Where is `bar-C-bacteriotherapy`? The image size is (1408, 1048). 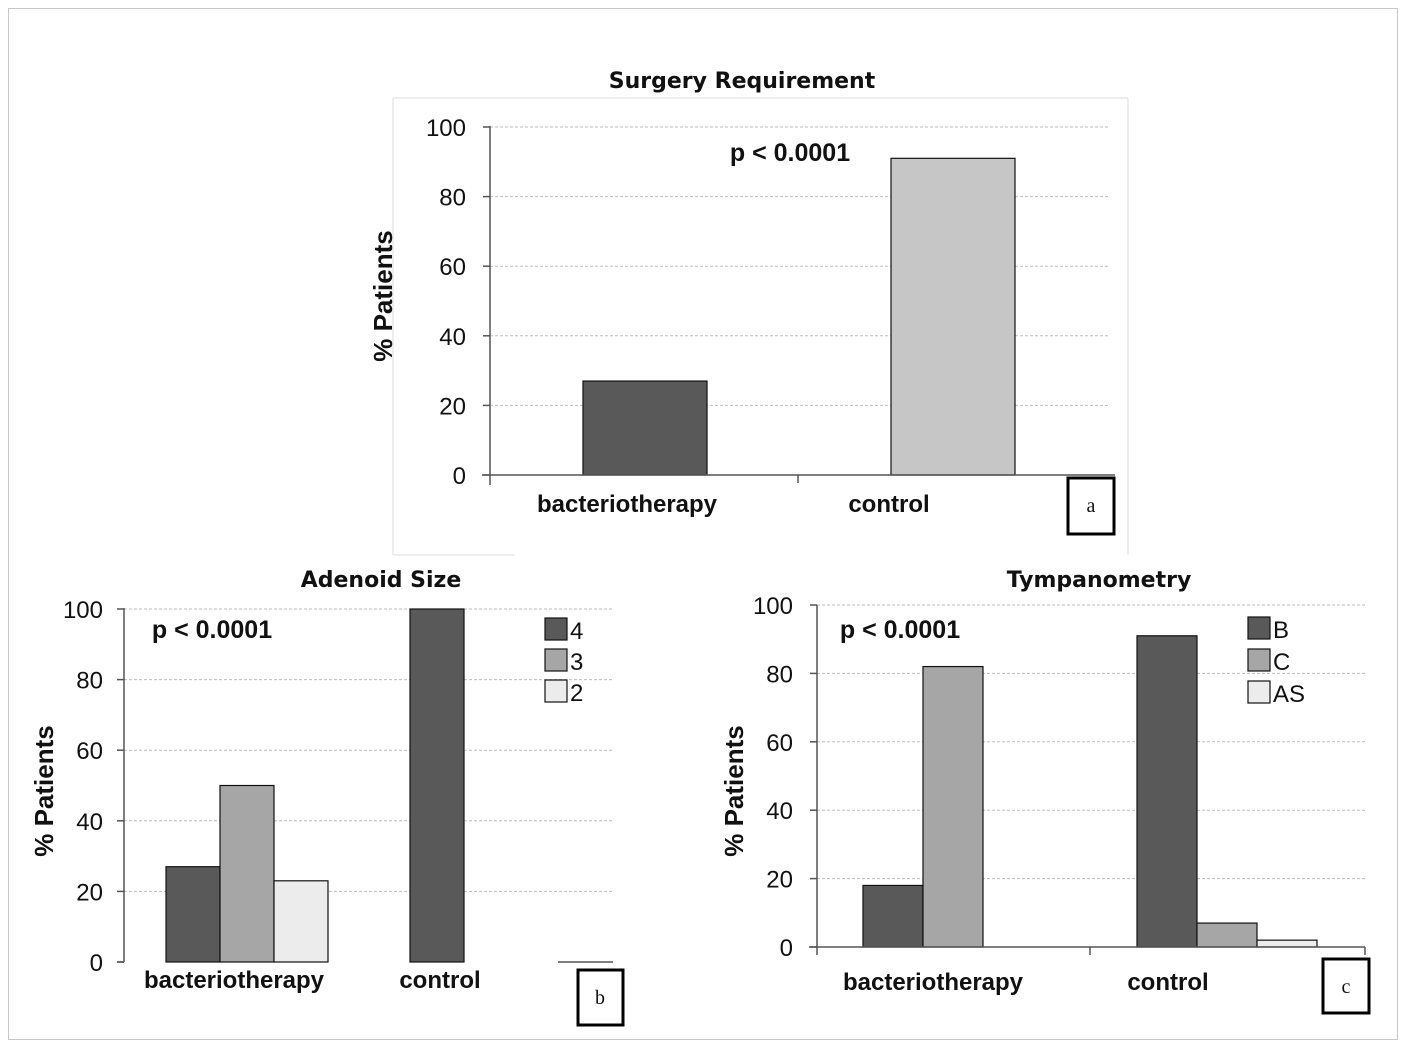 bar-C-bacteriotherapy is located at coordinates (953, 806).